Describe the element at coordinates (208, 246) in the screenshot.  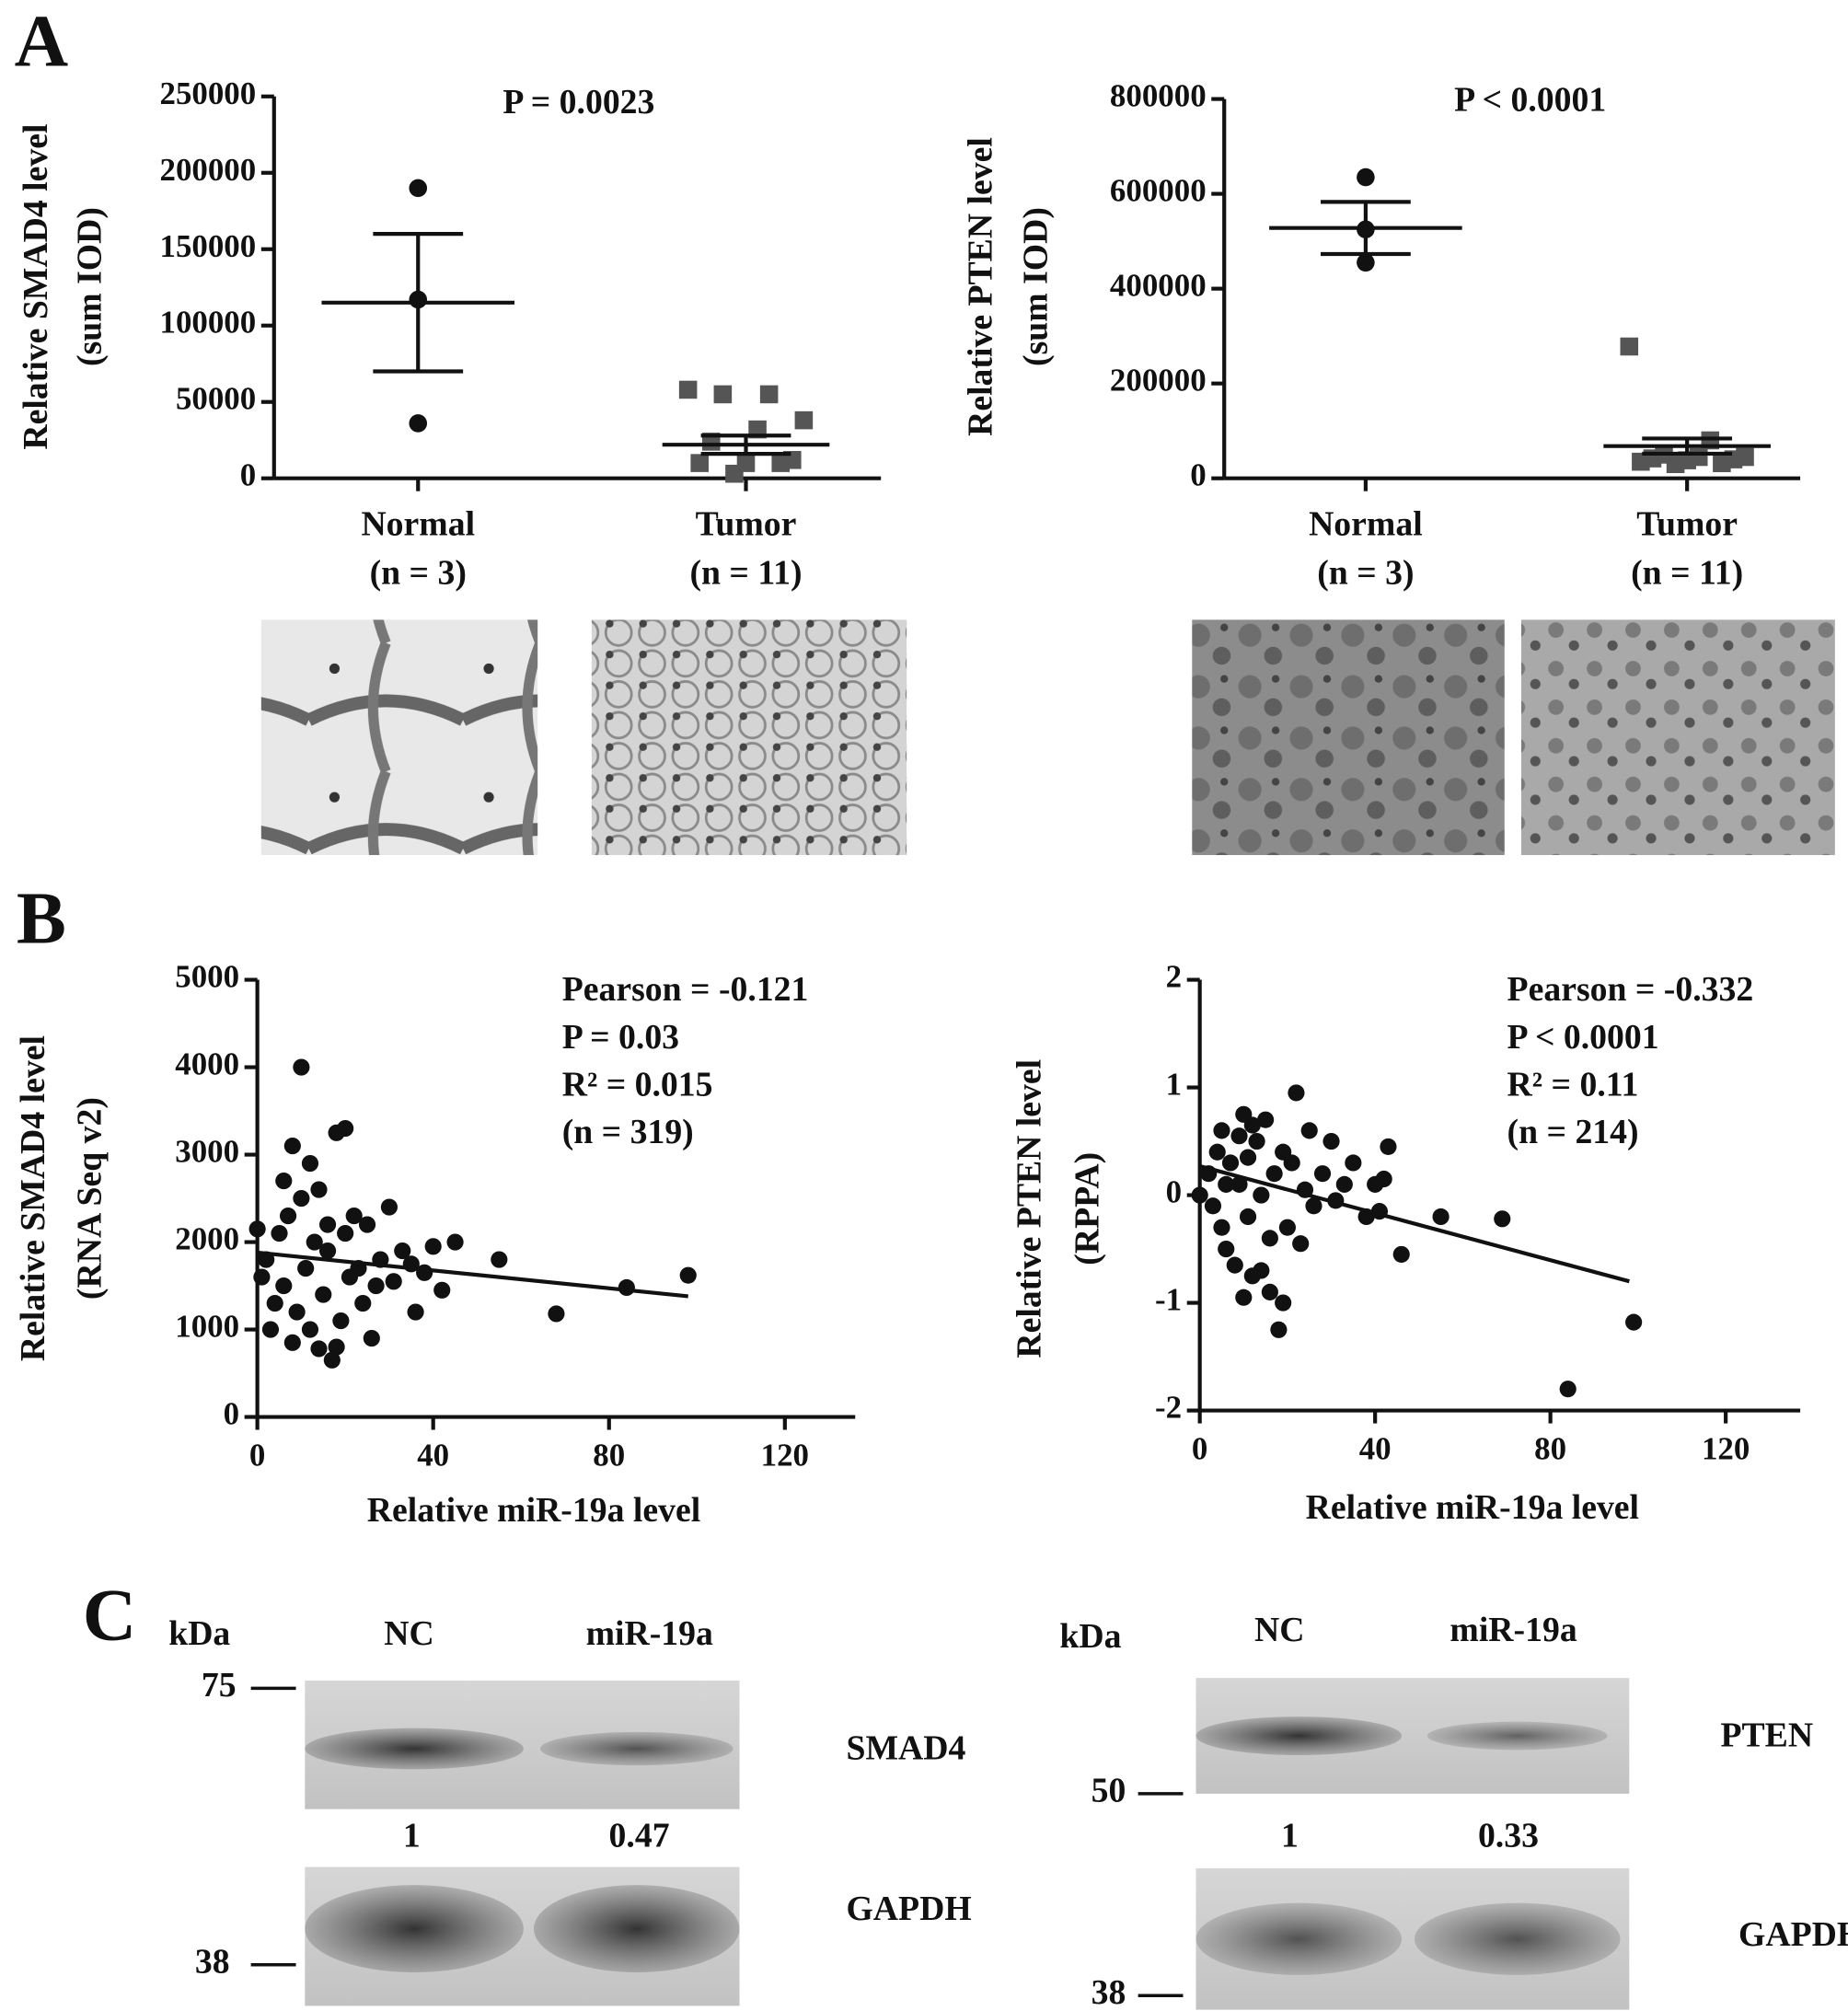
I see `y-tick-label: 150000` at that location.